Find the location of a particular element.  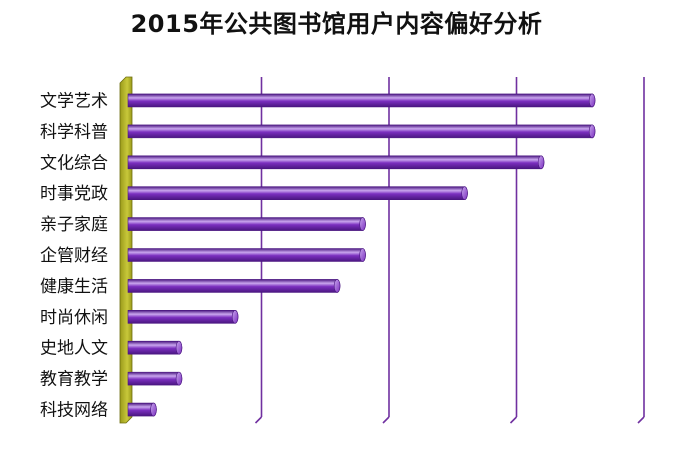

category-tick-label: 文化综合 is located at coordinates (74, 163).